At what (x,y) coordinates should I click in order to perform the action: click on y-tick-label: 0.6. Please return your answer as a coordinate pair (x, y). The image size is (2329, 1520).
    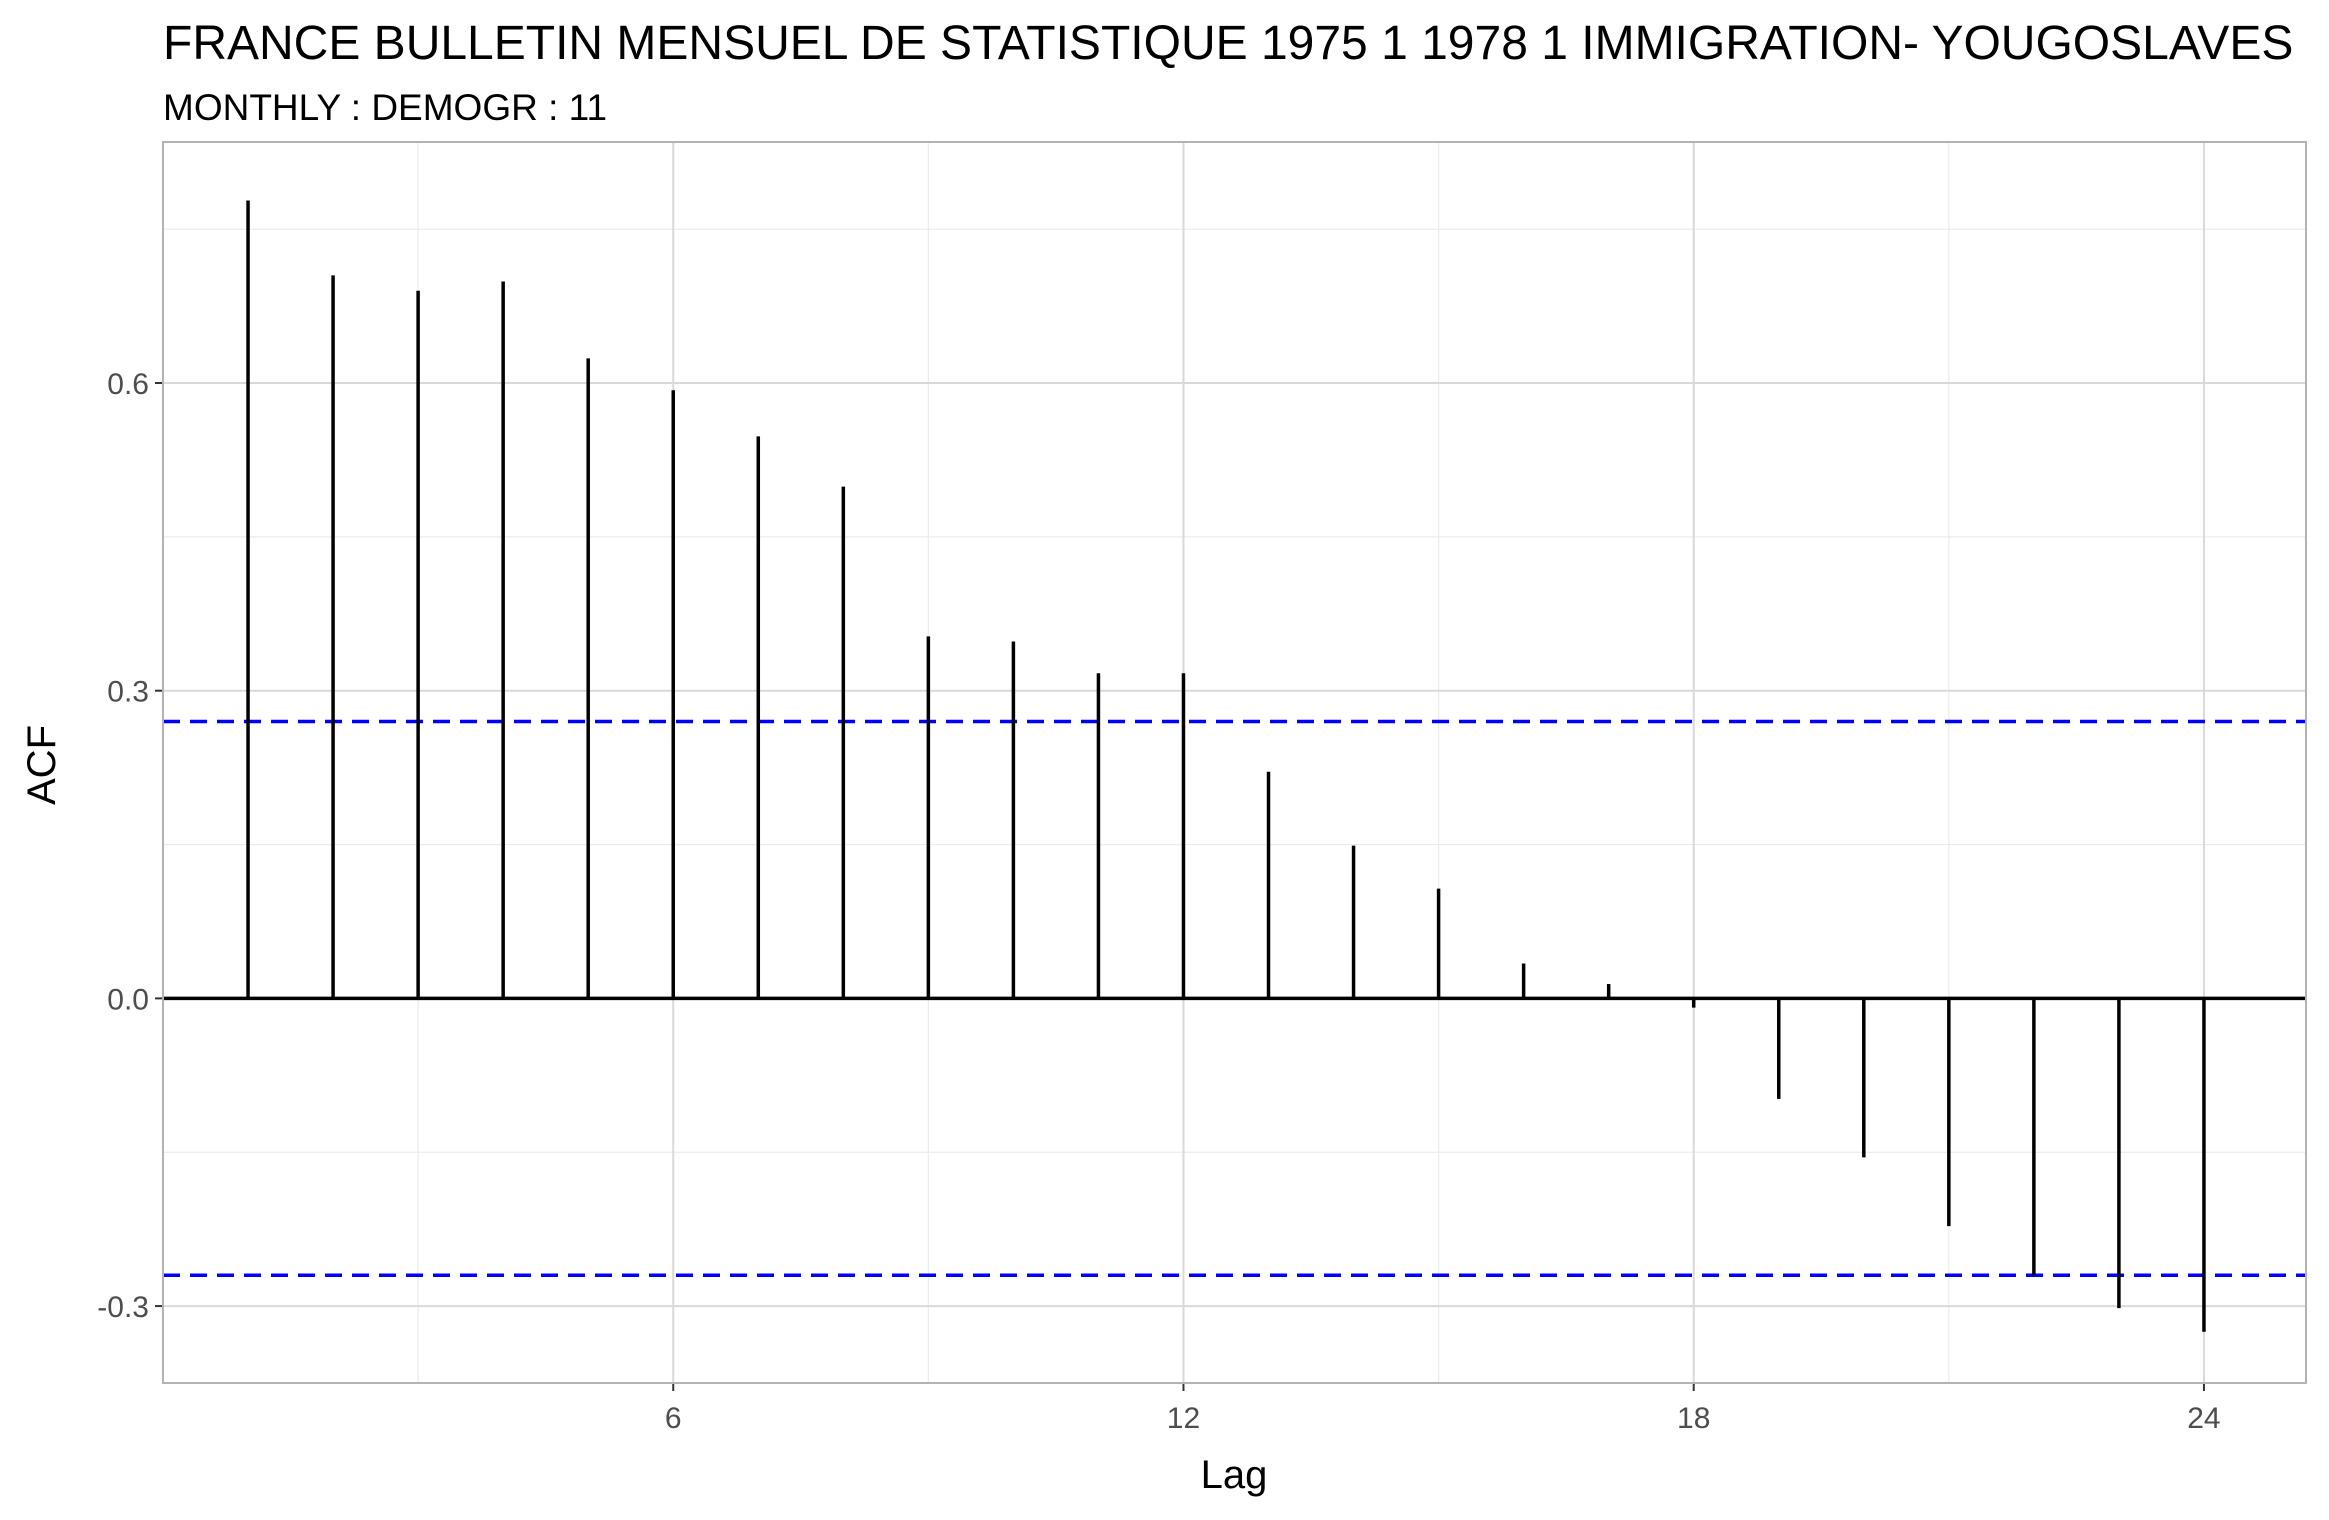
    Looking at the image, I should click on (128, 384).